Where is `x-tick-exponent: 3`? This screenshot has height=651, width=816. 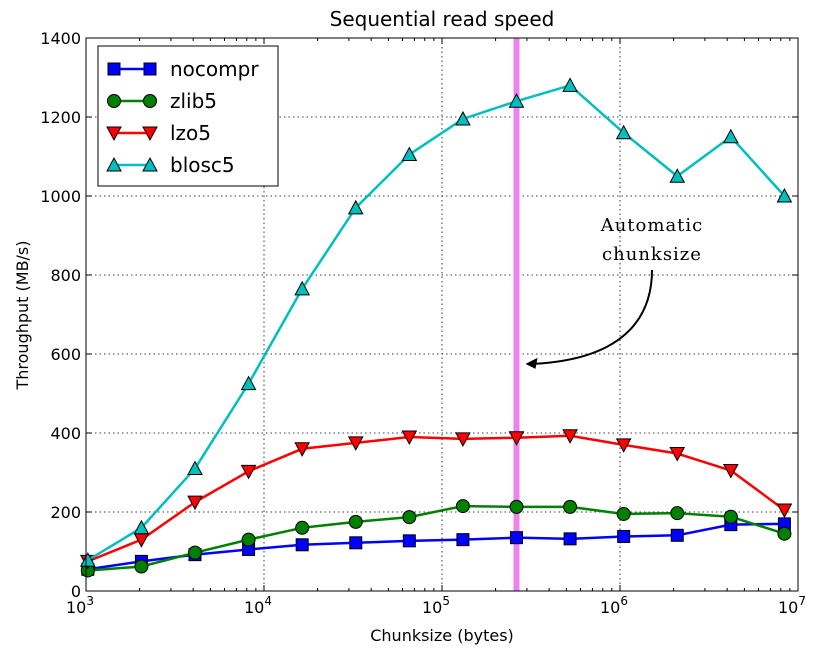
x-tick-exponent: 3 is located at coordinates (90, 601).